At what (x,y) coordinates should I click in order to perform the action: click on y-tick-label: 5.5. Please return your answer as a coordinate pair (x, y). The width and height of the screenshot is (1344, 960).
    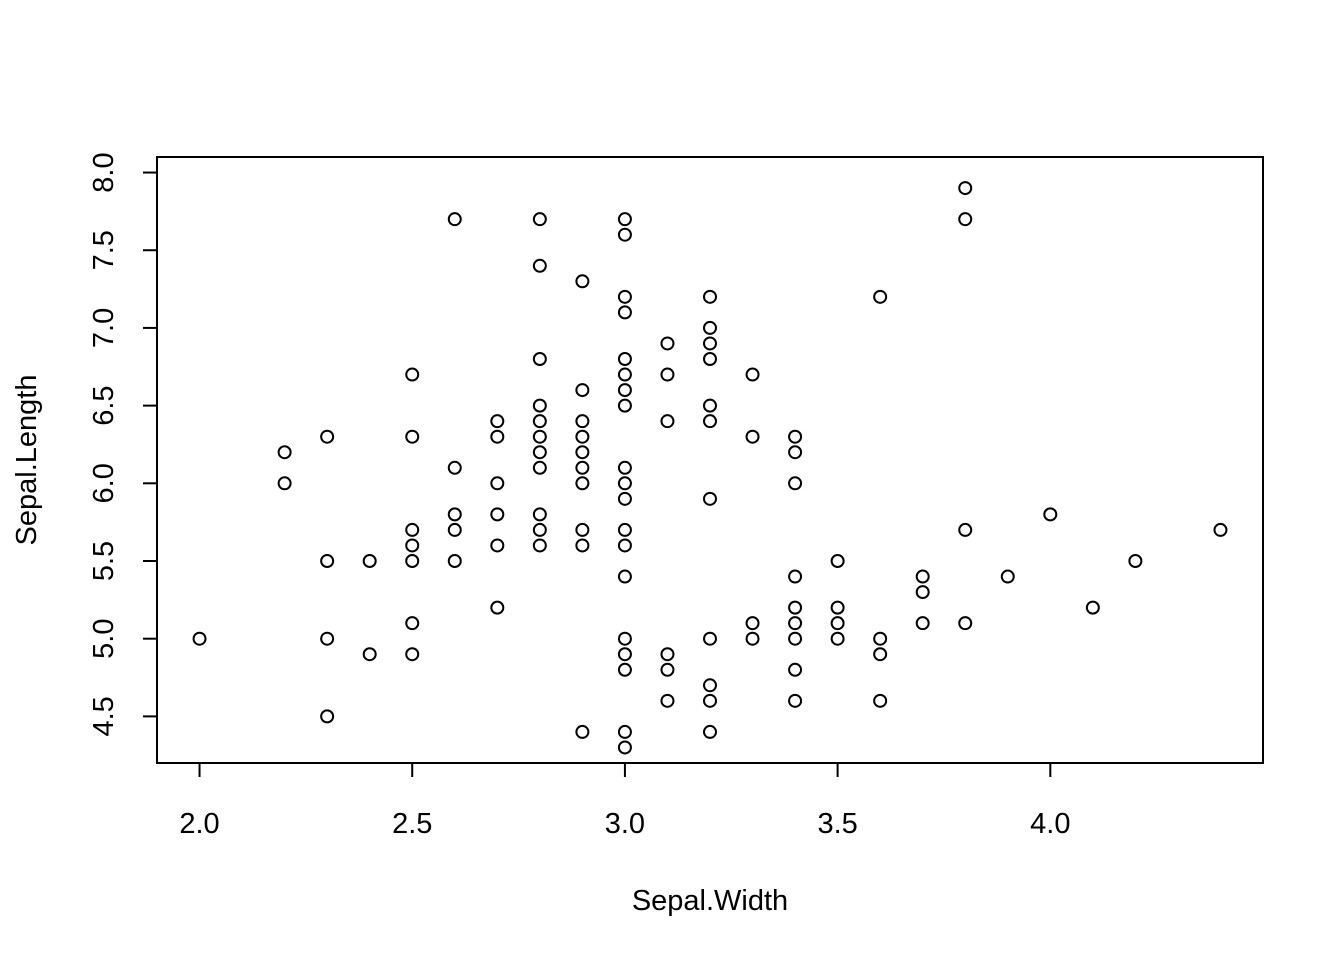
    Looking at the image, I should click on (104, 561).